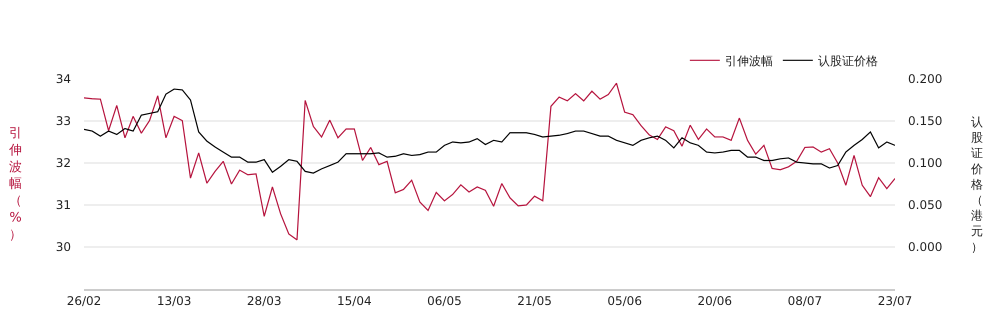 Image resolution: width=1000 pixels, height=324 pixels. Describe the element at coordinates (925, 163) in the screenshot. I see `y2-tick-label: 0.100` at that location.